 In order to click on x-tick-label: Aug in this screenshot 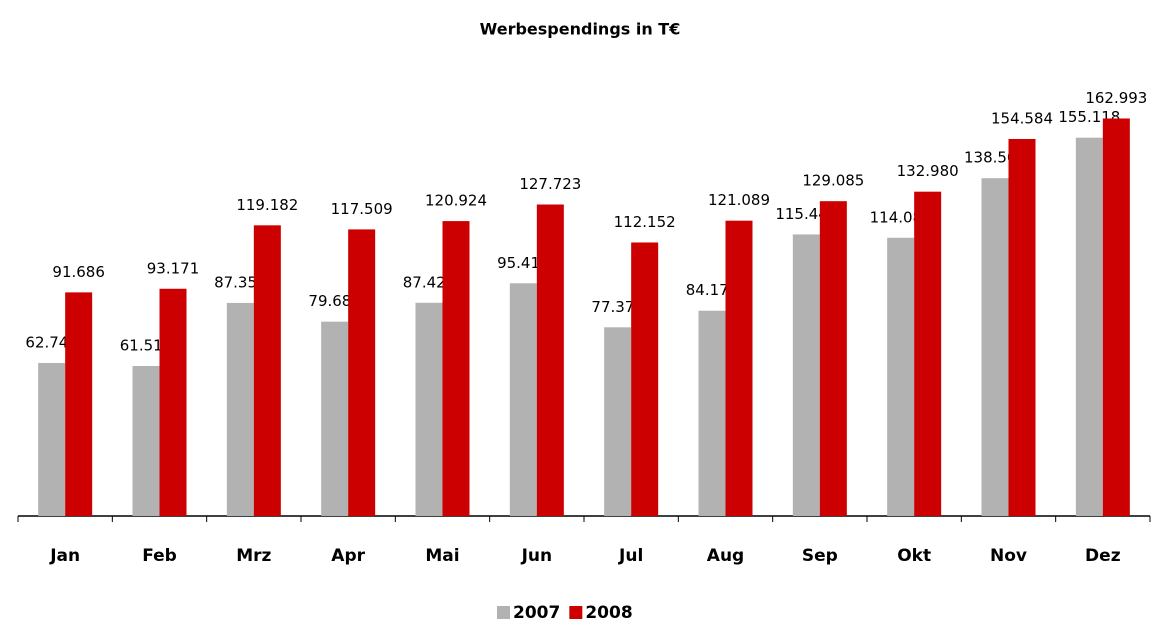, I will do `click(725, 556)`.